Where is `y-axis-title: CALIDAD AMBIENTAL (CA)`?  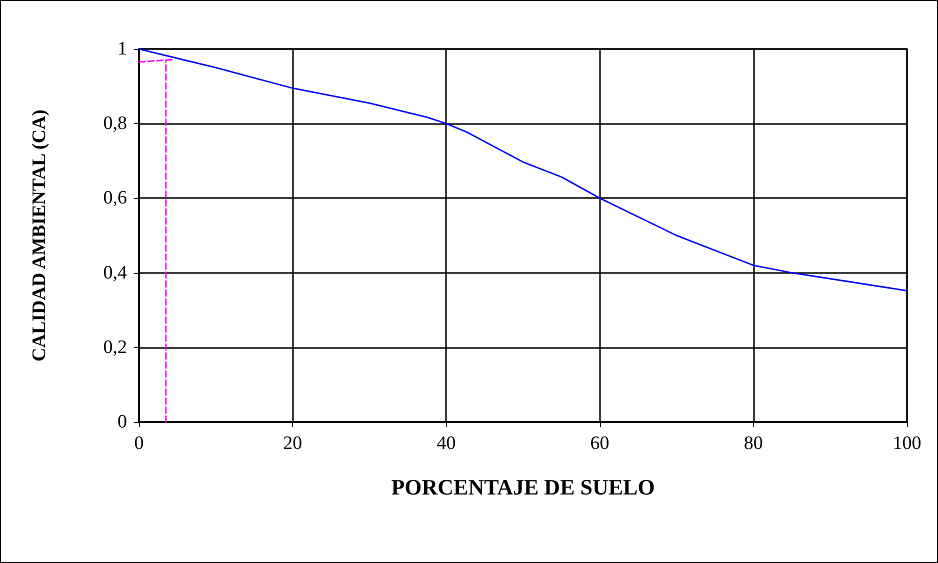
y-axis-title: CALIDAD AMBIENTAL (CA) is located at coordinates (39, 236).